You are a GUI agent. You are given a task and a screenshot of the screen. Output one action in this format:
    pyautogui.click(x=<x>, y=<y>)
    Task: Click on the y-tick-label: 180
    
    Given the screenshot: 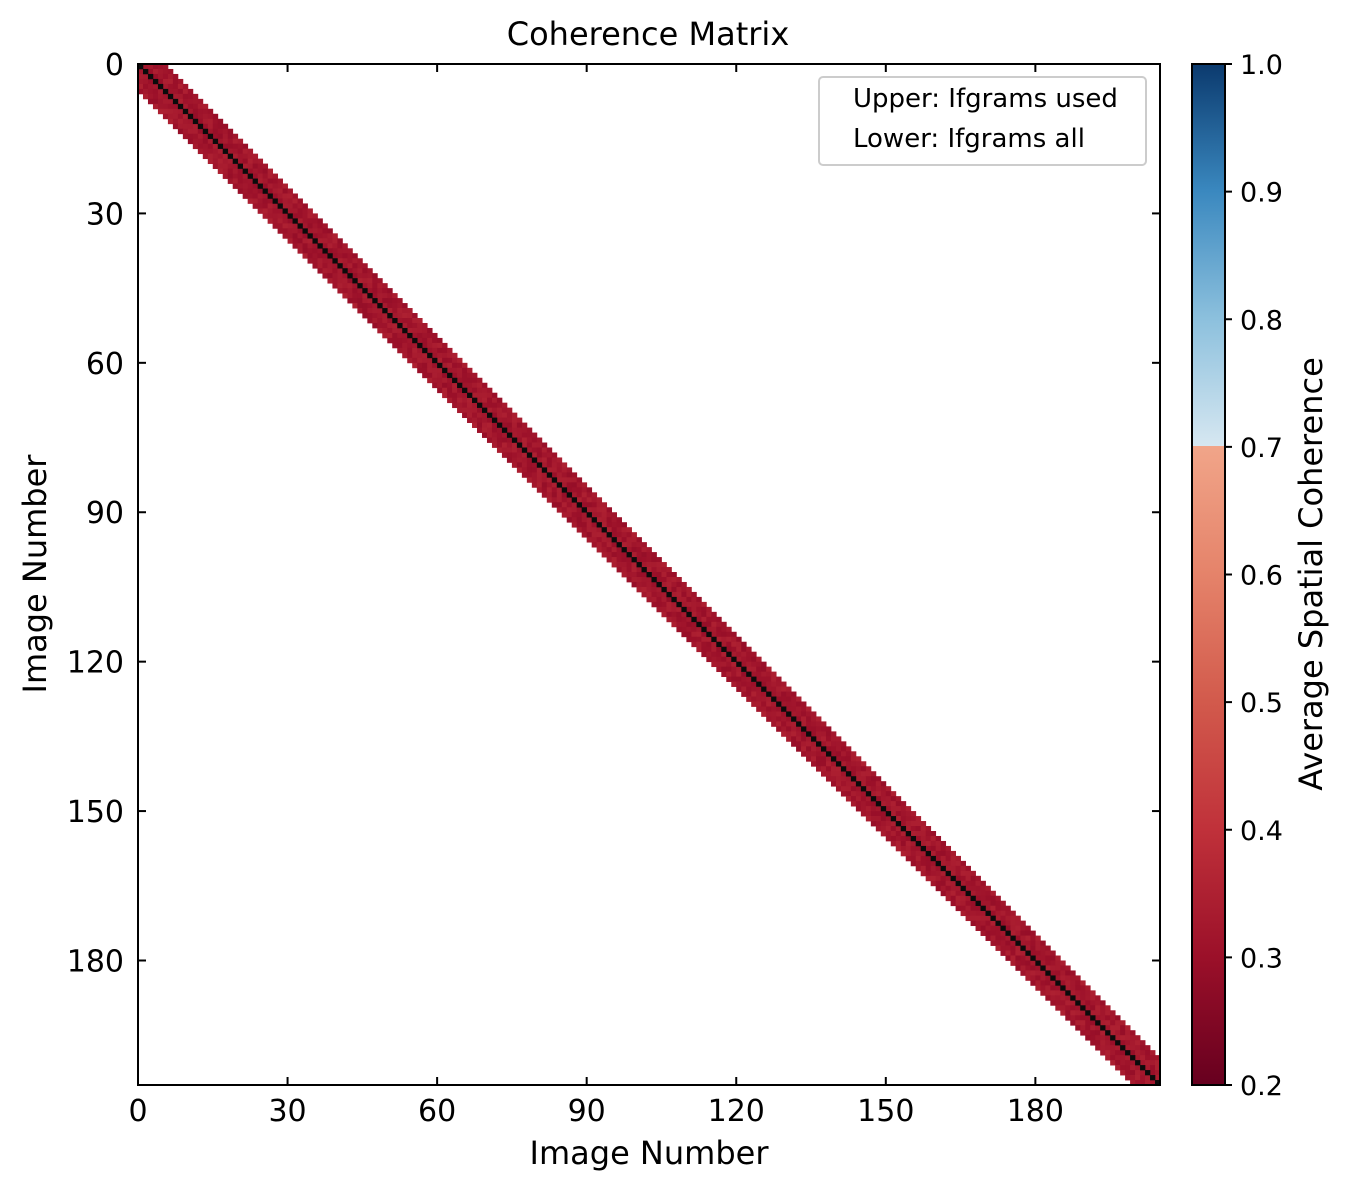 What is the action you would take?
    pyautogui.click(x=95, y=961)
    